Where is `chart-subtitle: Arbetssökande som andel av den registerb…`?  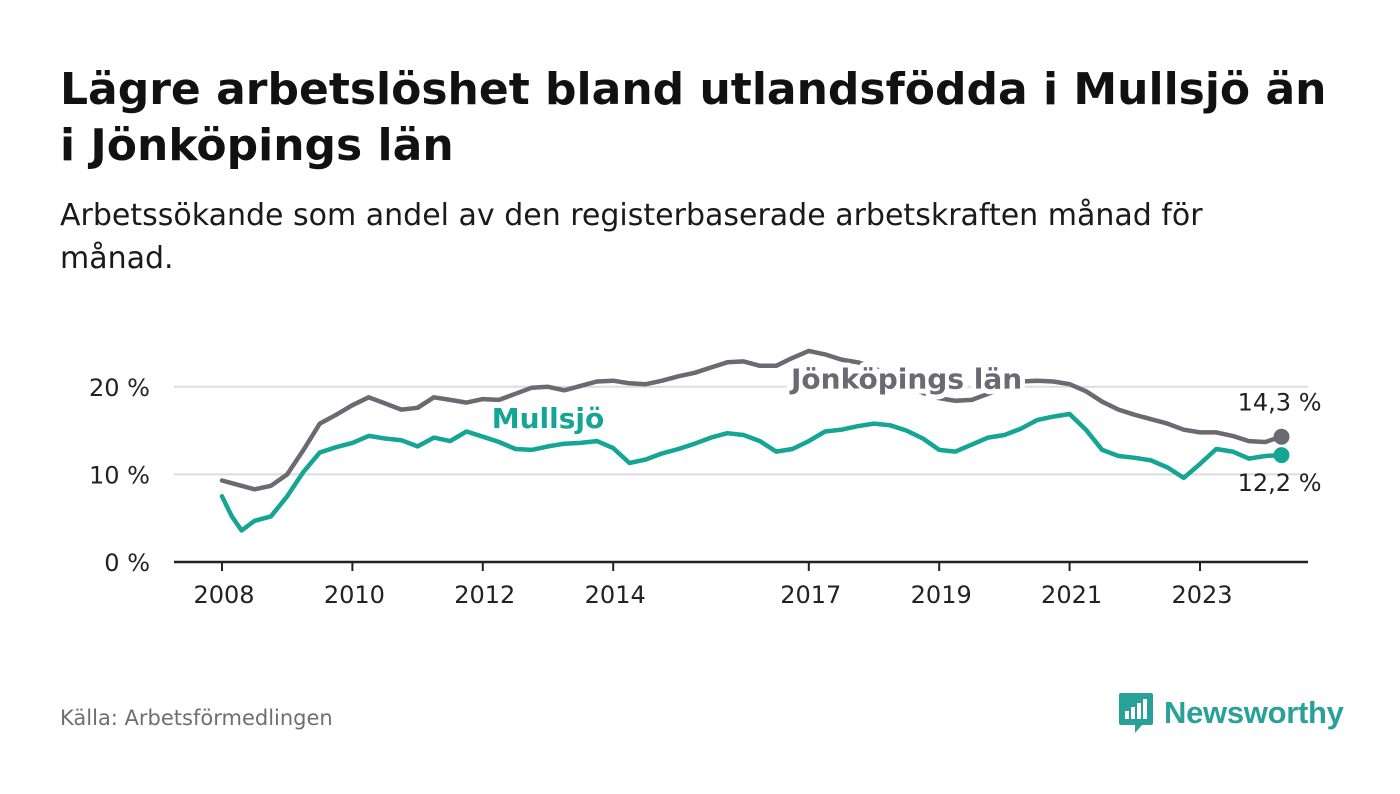
chart-subtitle: Arbetssökande som andel av den registerb… is located at coordinates (631, 237).